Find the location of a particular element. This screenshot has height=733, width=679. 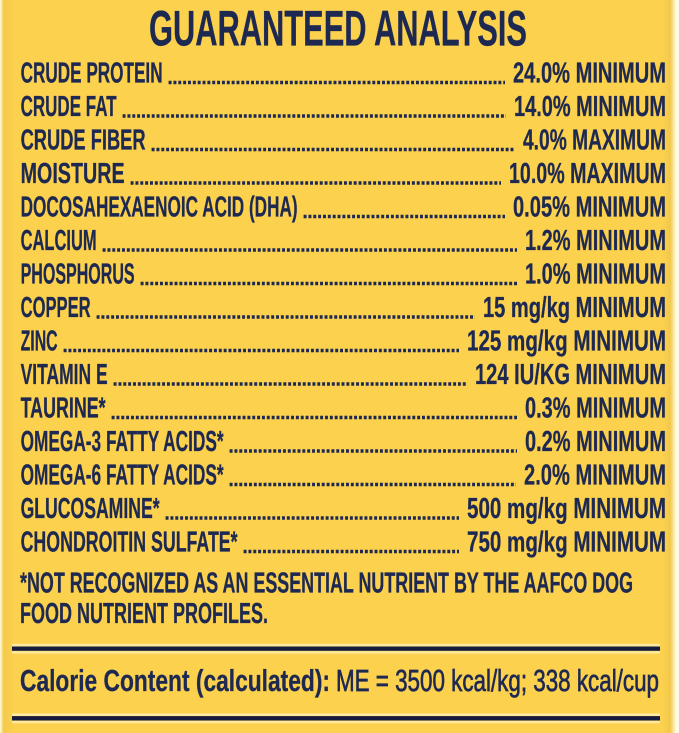

svg-text: 750 mg/kg MINIMUM is located at coordinates (566, 542).